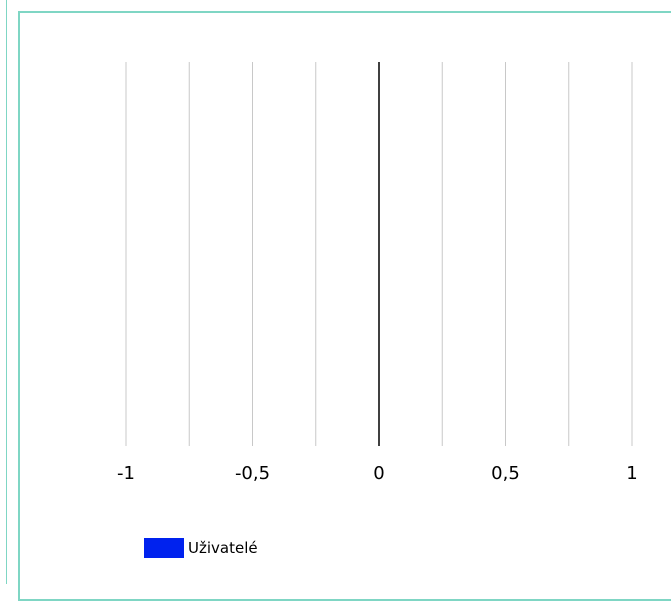  I want to click on x-tick-label: 0, so click(378, 473).